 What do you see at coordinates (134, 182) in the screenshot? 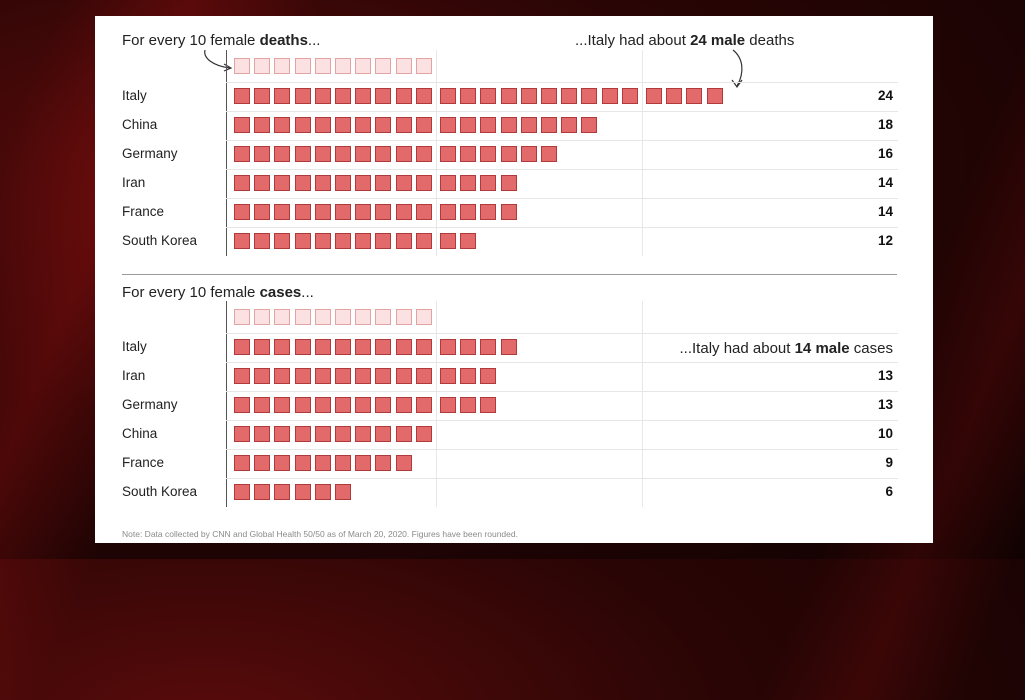
I see `category-label: Iran` at bounding box center [134, 182].